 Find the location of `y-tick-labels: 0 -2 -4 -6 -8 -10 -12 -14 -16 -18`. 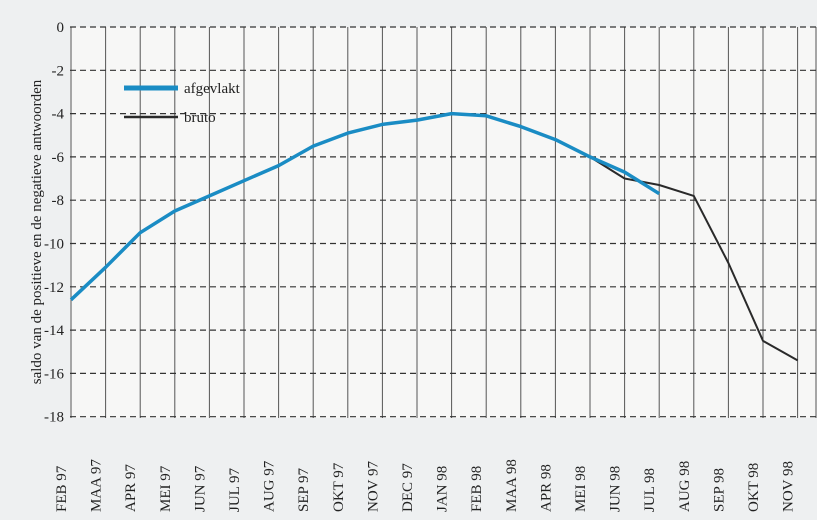

y-tick-labels: 0 -2 -4 -6 -8 -10 -12 -14 -16 -18 is located at coordinates (54, 223).